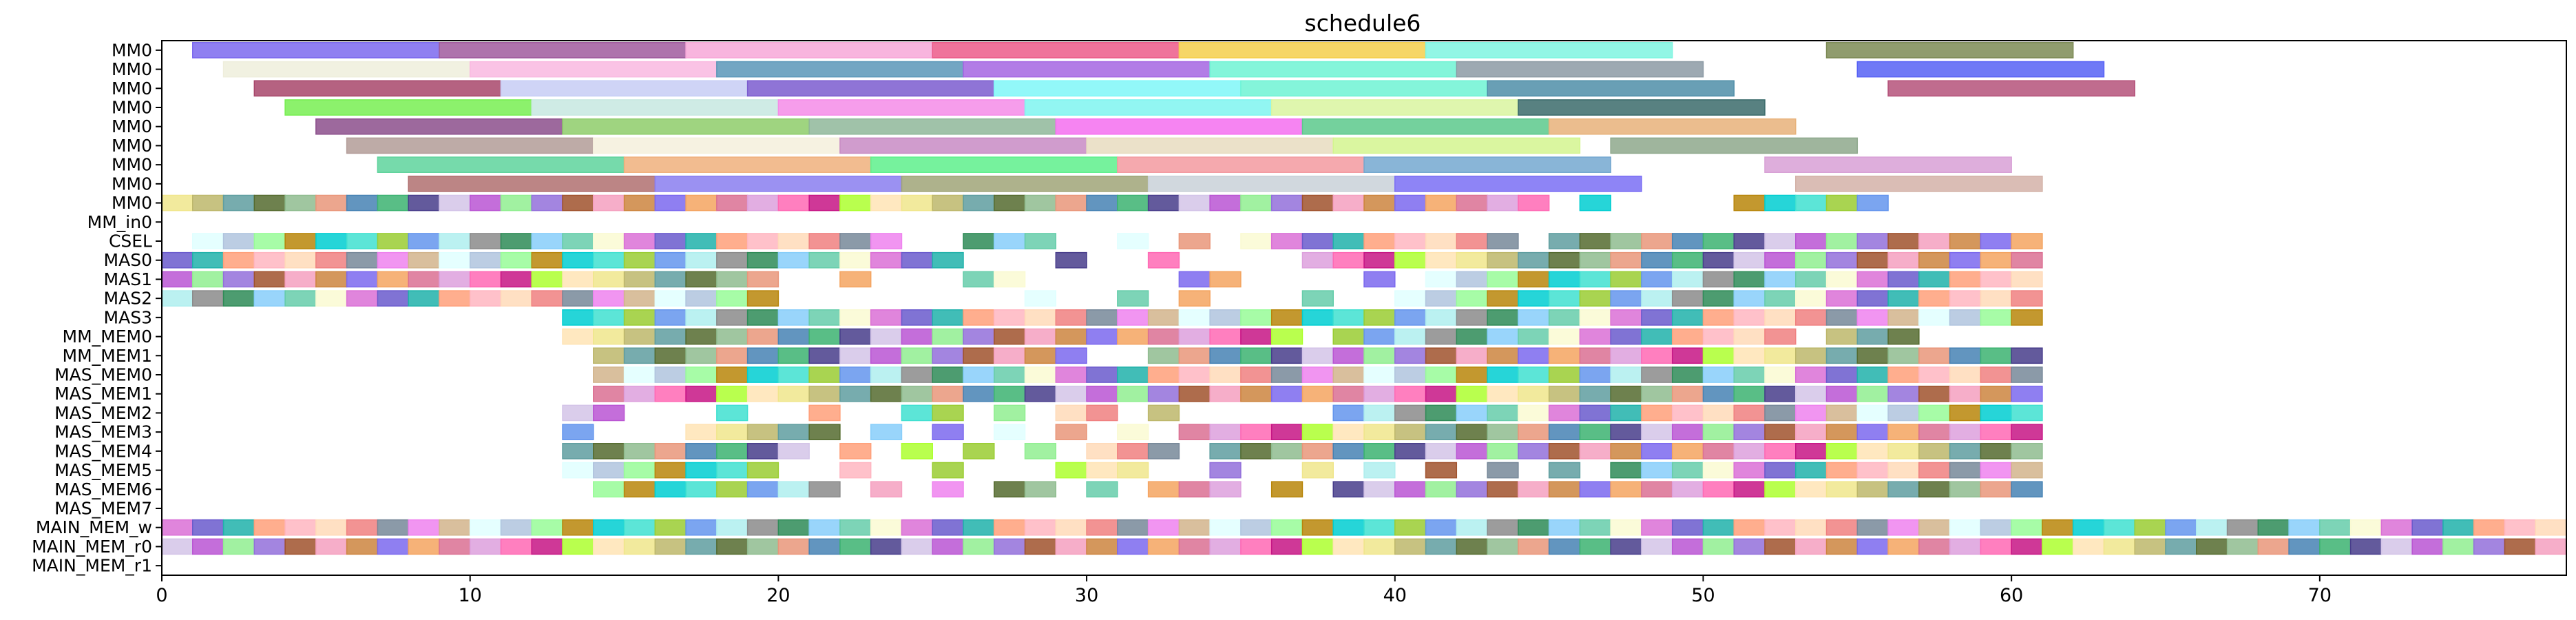 This screenshot has height=620, width=2576. Describe the element at coordinates (107, 356) in the screenshot. I see `y-tick-label: MM_MEM1` at that location.